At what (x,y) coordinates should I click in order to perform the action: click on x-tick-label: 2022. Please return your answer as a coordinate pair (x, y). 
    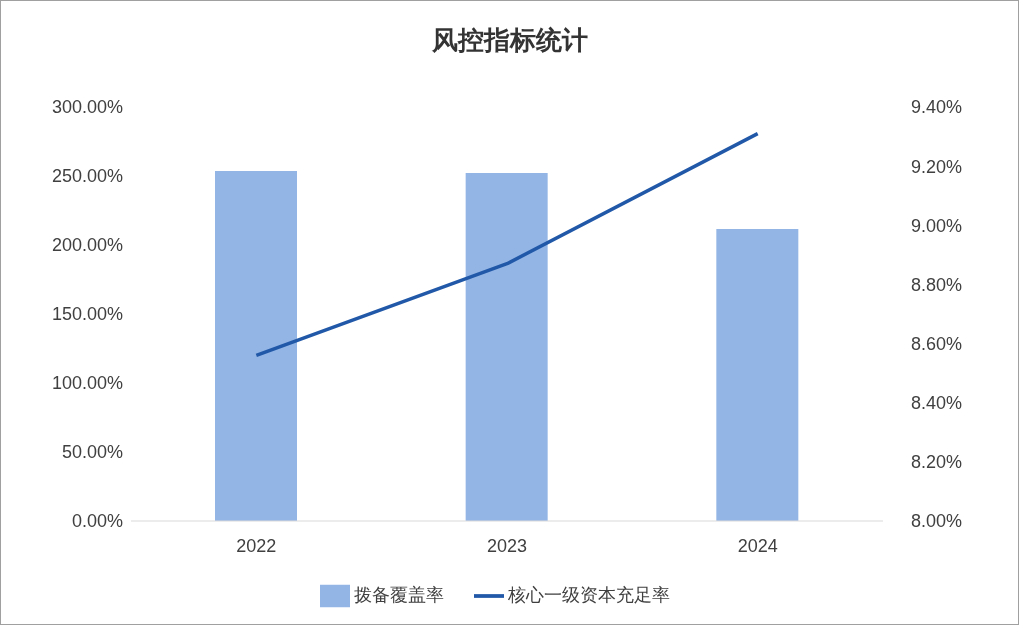
    Looking at the image, I should click on (256, 545).